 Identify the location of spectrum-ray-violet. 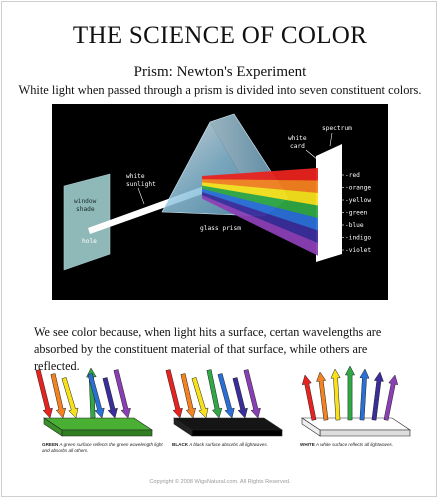
(260, 225).